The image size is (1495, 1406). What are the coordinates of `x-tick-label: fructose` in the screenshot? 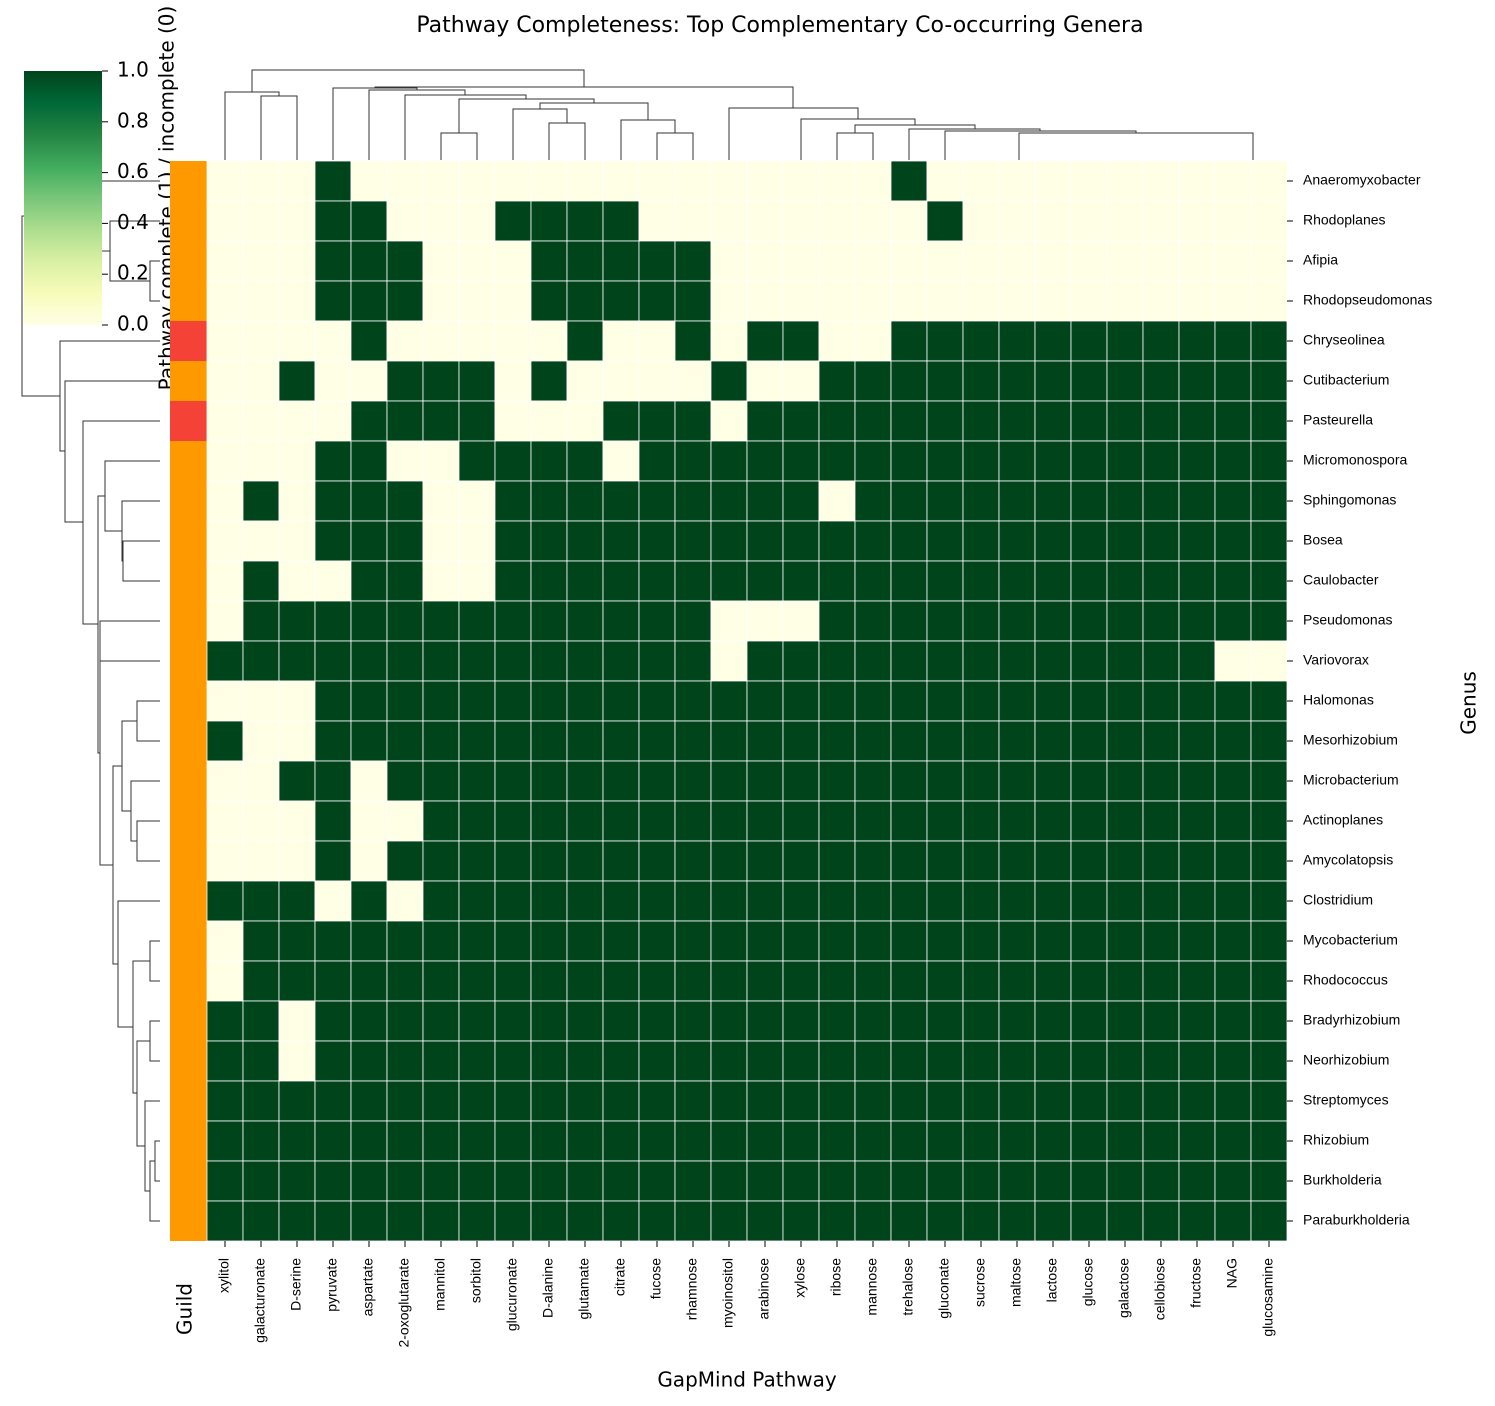 It's located at (1196, 1283).